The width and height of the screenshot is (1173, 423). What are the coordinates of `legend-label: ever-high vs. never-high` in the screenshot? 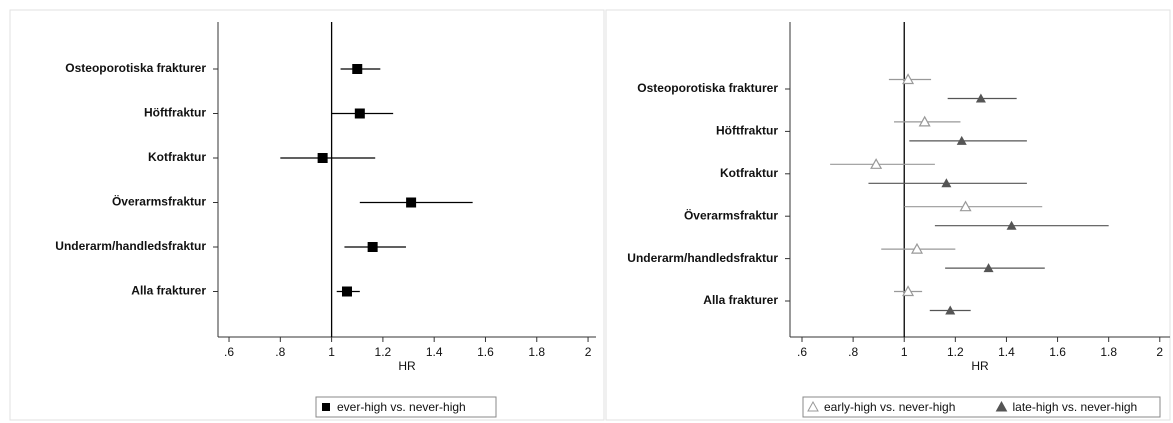 It's located at (401, 407).